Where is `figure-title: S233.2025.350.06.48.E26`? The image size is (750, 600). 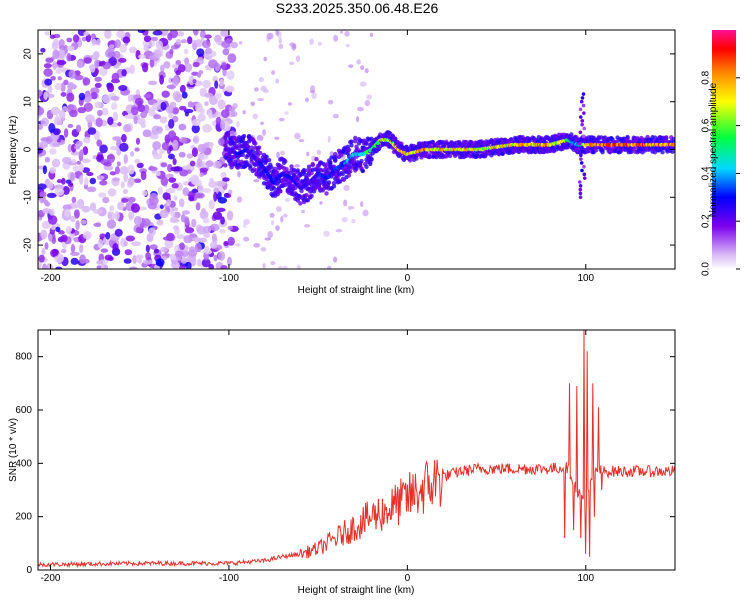
figure-title: S233.2025.350.06.48.E26 is located at coordinates (357, 8).